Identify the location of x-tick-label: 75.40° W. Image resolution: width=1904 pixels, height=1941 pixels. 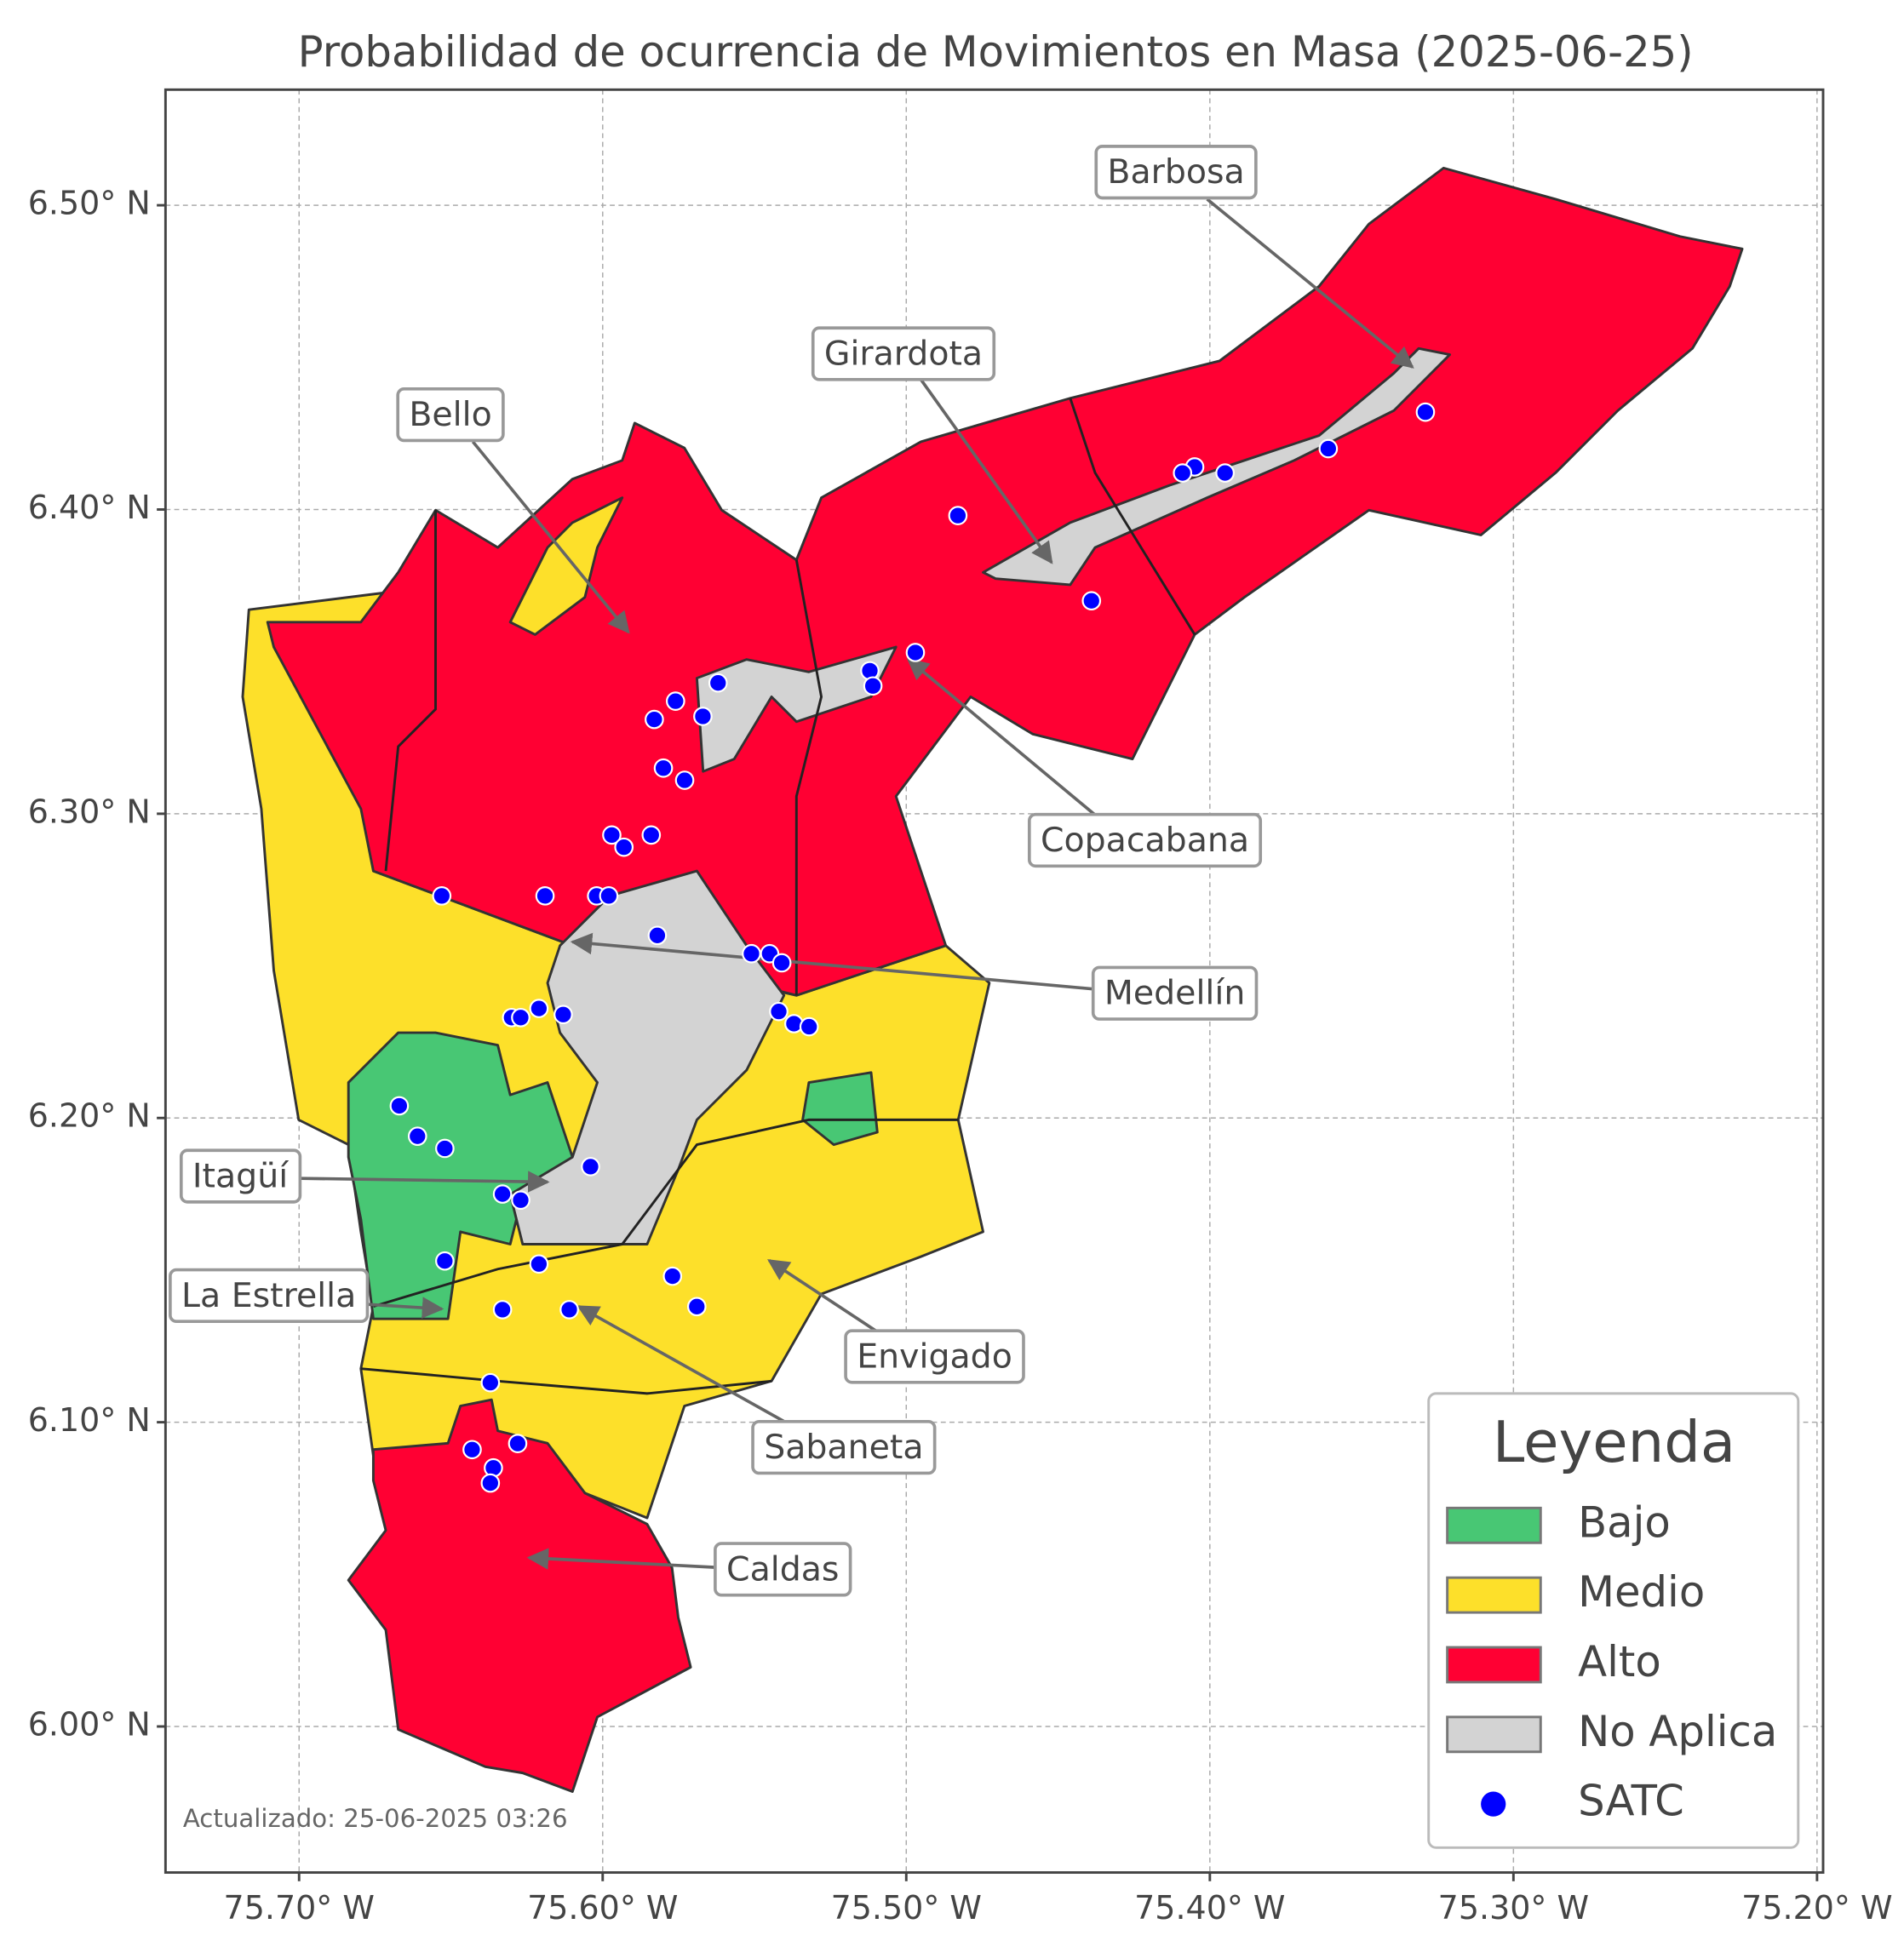
(1209, 1908).